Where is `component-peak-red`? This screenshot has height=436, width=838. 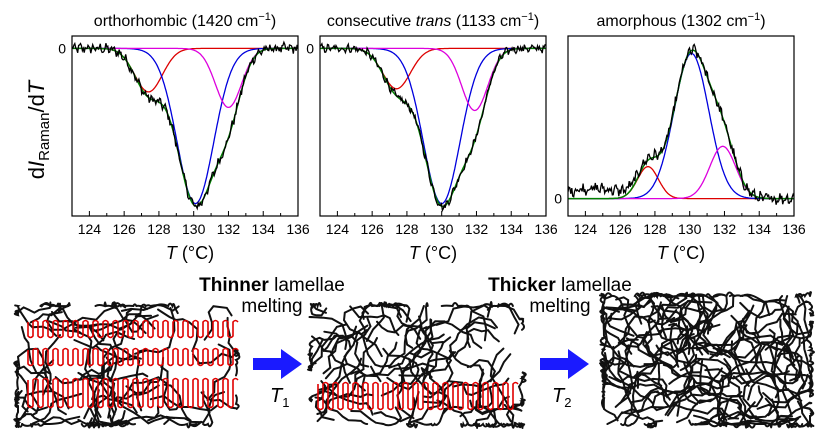
component-peak-red is located at coordinates (433, 68).